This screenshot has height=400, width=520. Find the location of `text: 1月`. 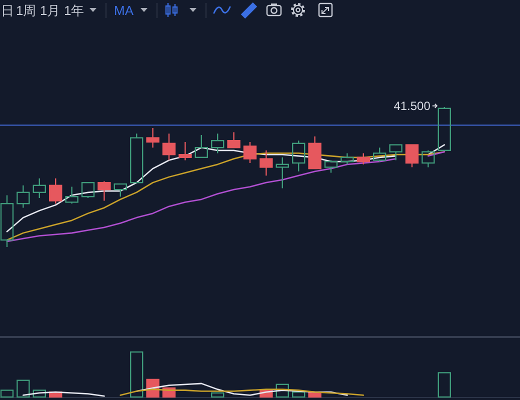

text: 1月 is located at coordinates (50, 10).